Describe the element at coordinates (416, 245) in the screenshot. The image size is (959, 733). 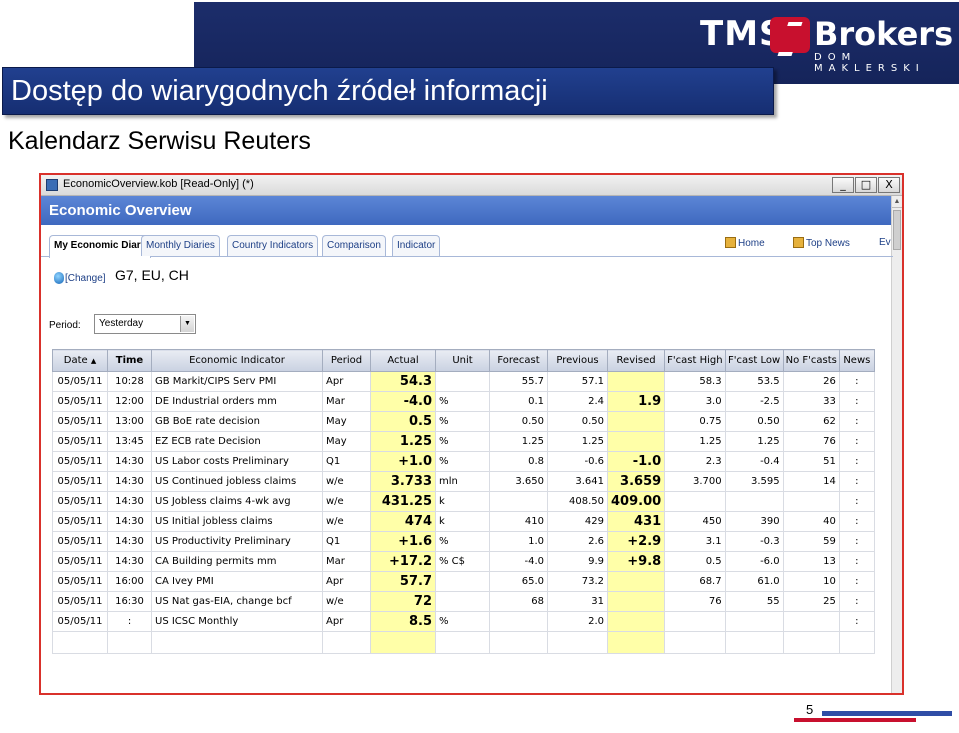
I see `tab-indicator: Indicator` at that location.